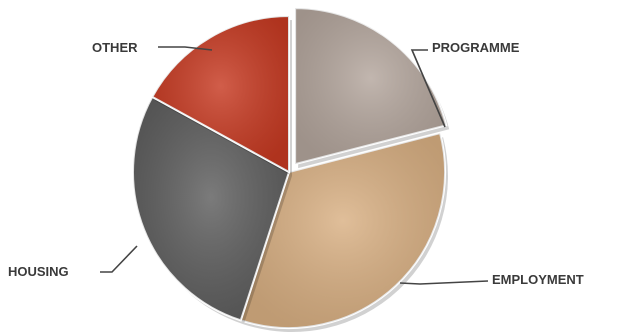  What do you see at coordinates (38, 271) in the screenshot?
I see `slice-label-housing: HOUSING` at bounding box center [38, 271].